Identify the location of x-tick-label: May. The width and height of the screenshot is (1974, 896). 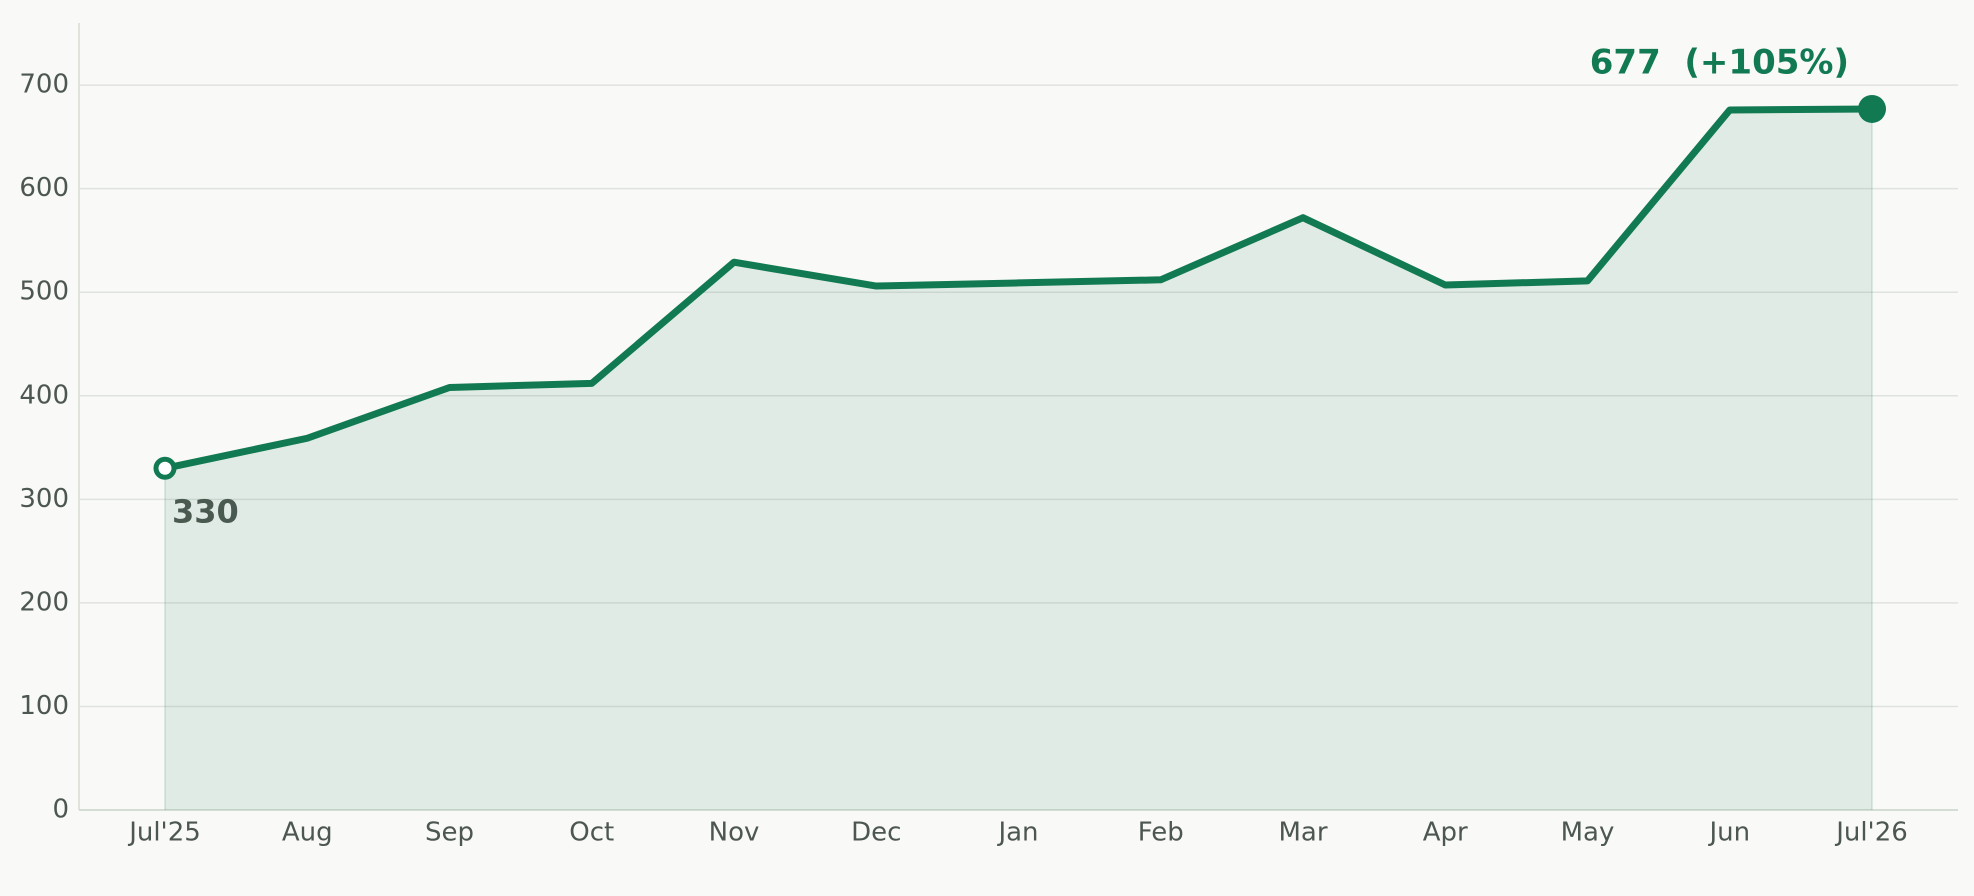
(1588, 833).